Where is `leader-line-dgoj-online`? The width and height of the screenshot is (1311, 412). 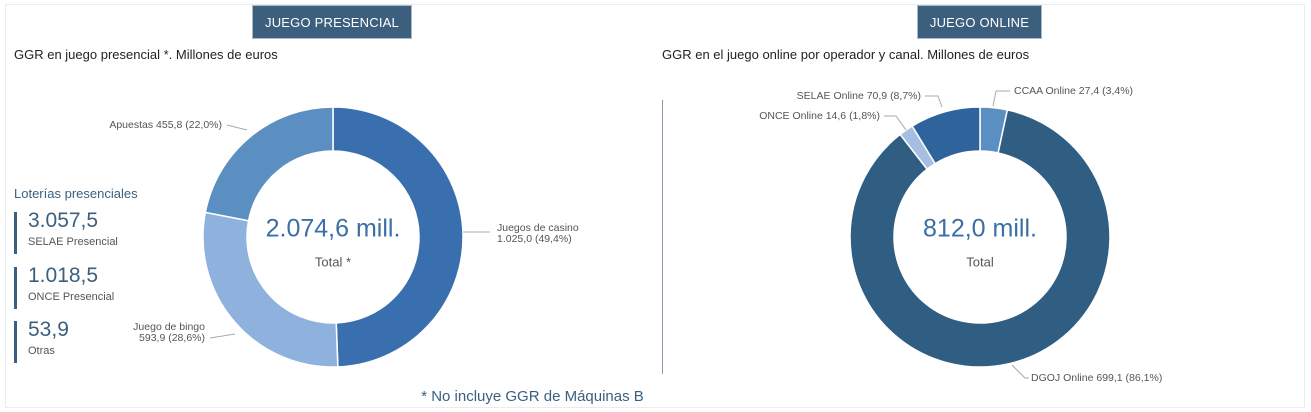 leader-line-dgoj-online is located at coordinates (1020, 371).